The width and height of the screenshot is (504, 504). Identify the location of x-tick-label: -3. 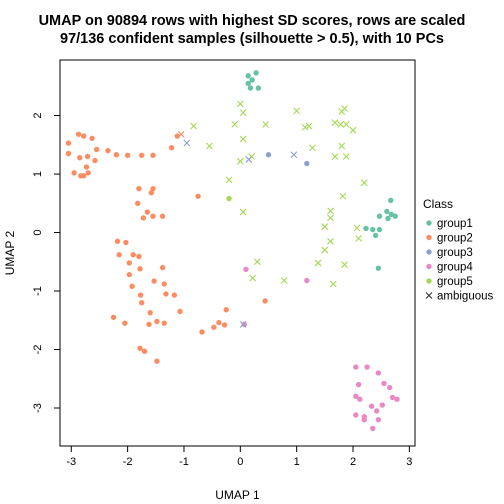
(71, 462).